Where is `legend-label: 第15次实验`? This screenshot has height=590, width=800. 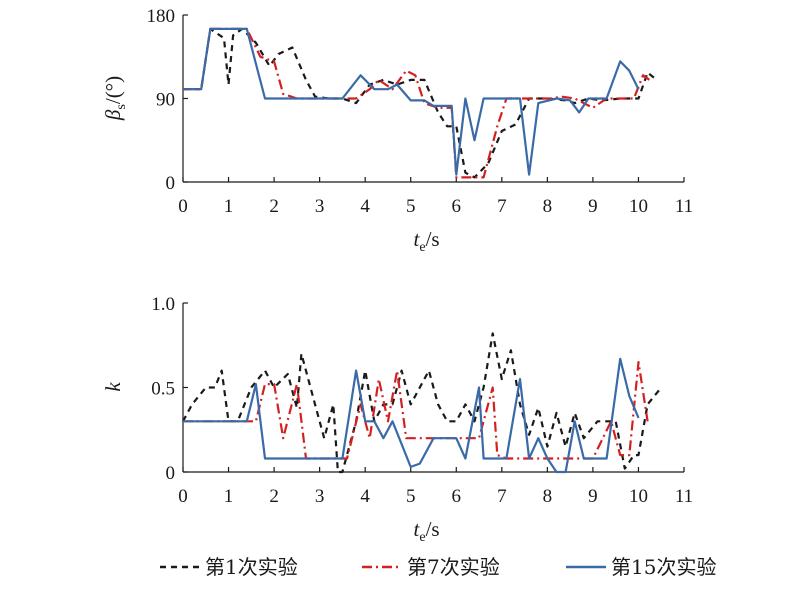 legend-label: 第15次实验 is located at coordinates (663, 567).